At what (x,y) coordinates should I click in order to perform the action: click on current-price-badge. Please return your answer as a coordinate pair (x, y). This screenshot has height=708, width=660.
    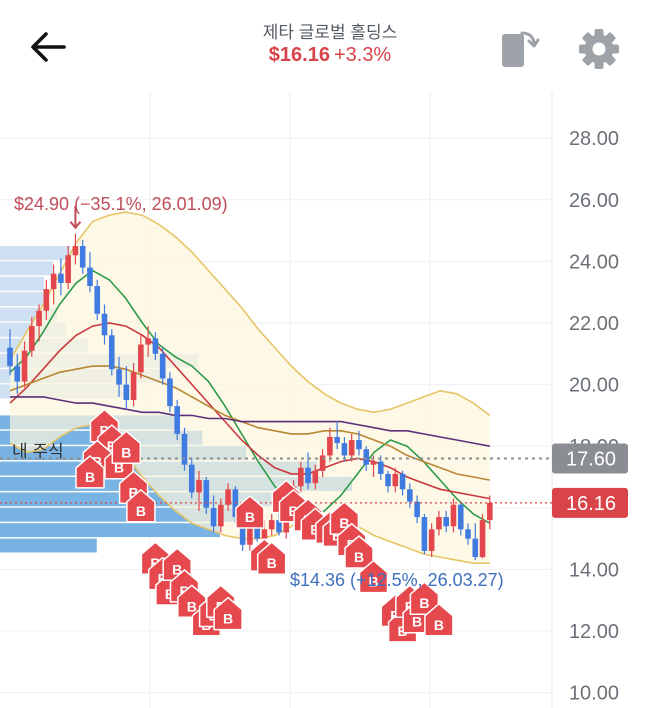
    Looking at the image, I should click on (590, 502).